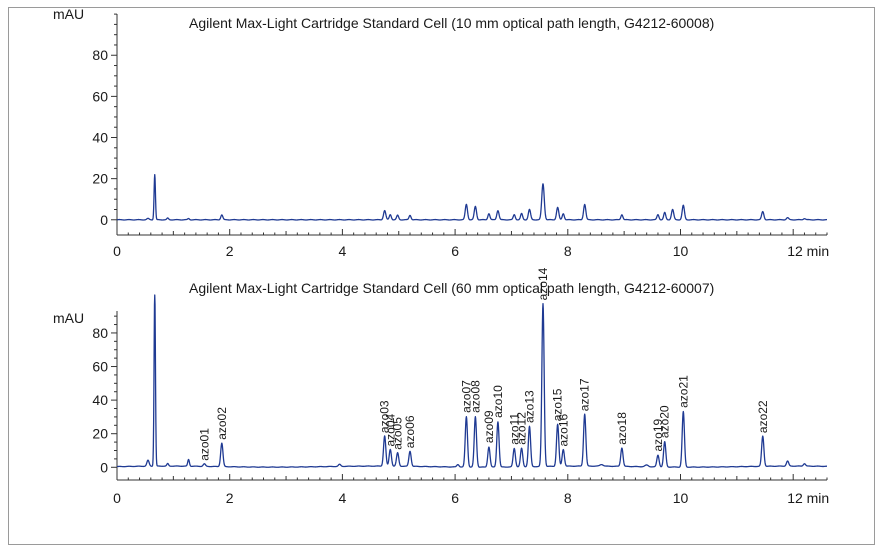  Describe the element at coordinates (585, 394) in the screenshot. I see `peak-label: azo17` at that location.